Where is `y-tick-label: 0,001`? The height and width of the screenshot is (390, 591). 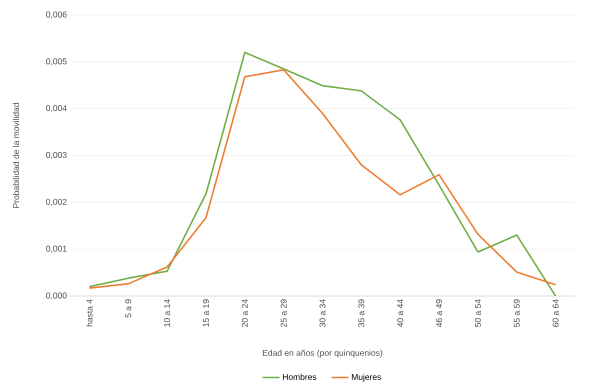
y-tick-label: 0,001 is located at coordinates (56, 249).